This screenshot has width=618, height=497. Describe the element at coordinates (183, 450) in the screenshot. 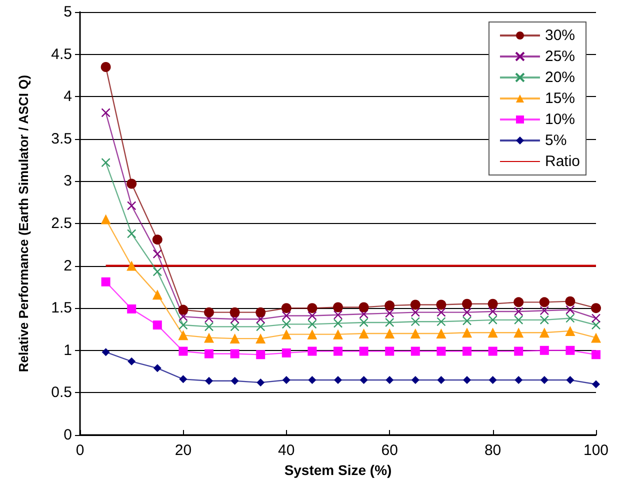

I see `x-tick-label: 20` at that location.